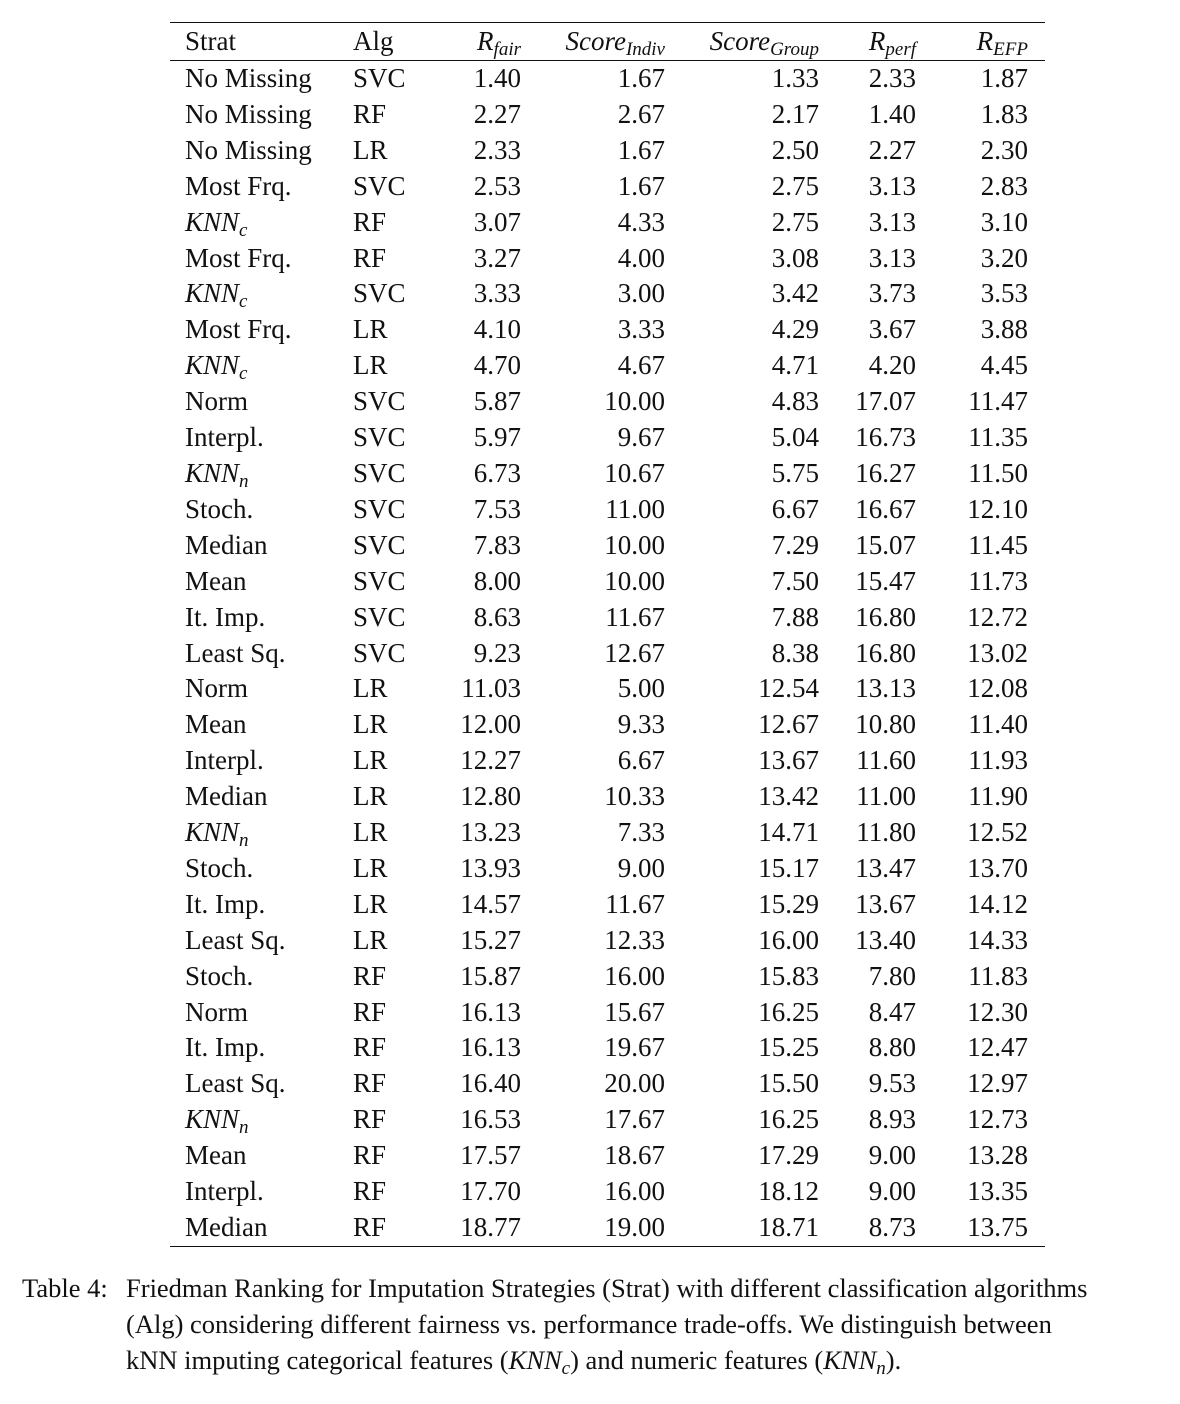 This screenshot has height=1404, width=1180. I want to click on cell-rfair: 8.00, so click(497, 580).